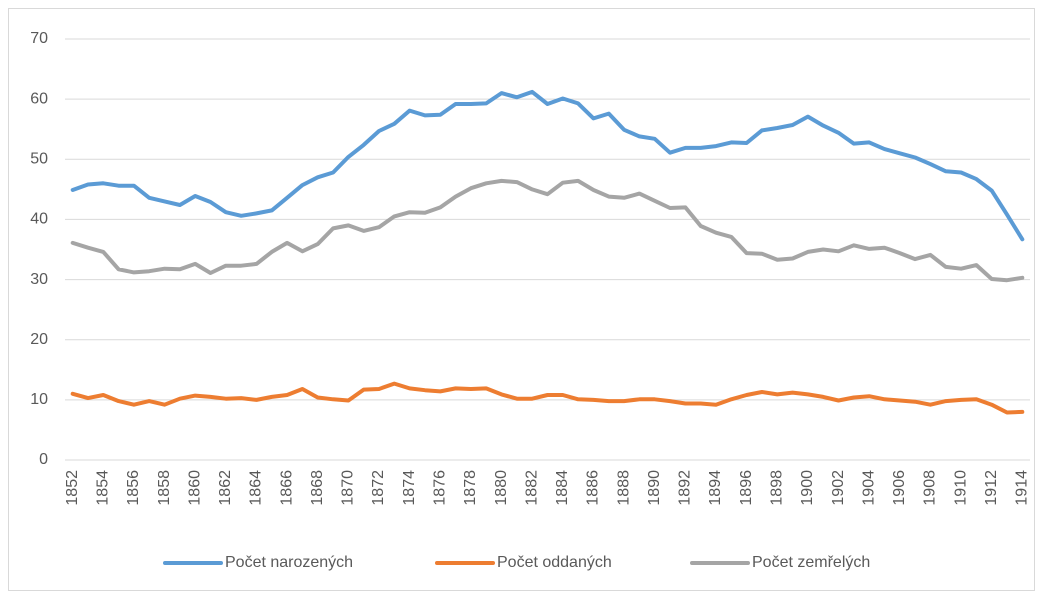  What do you see at coordinates (39, 339) in the screenshot?
I see `y-tick-label: 20` at bounding box center [39, 339].